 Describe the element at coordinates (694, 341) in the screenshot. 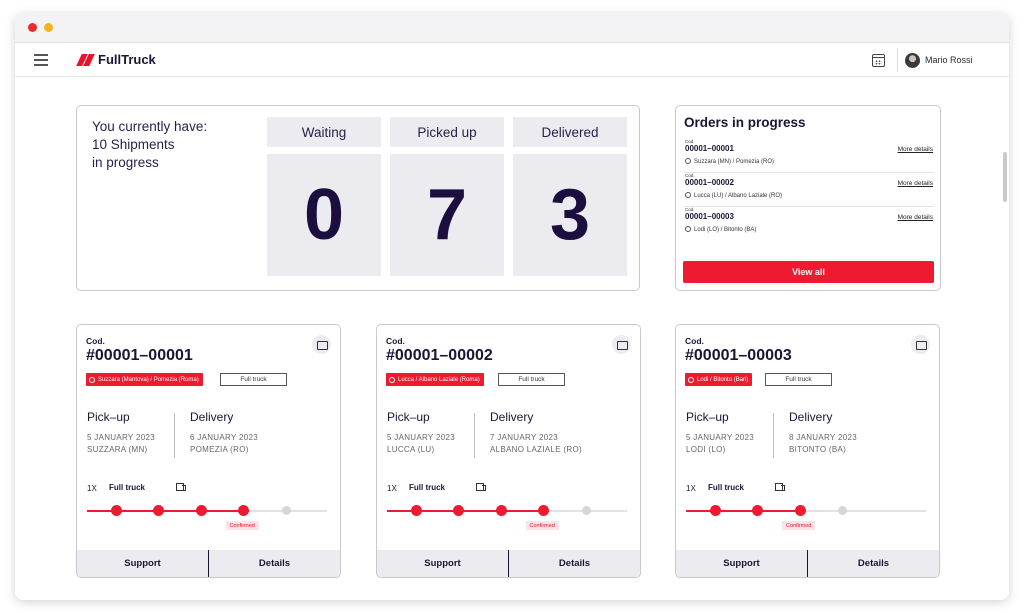

I see `shipment-cod-label: Cod.` at that location.